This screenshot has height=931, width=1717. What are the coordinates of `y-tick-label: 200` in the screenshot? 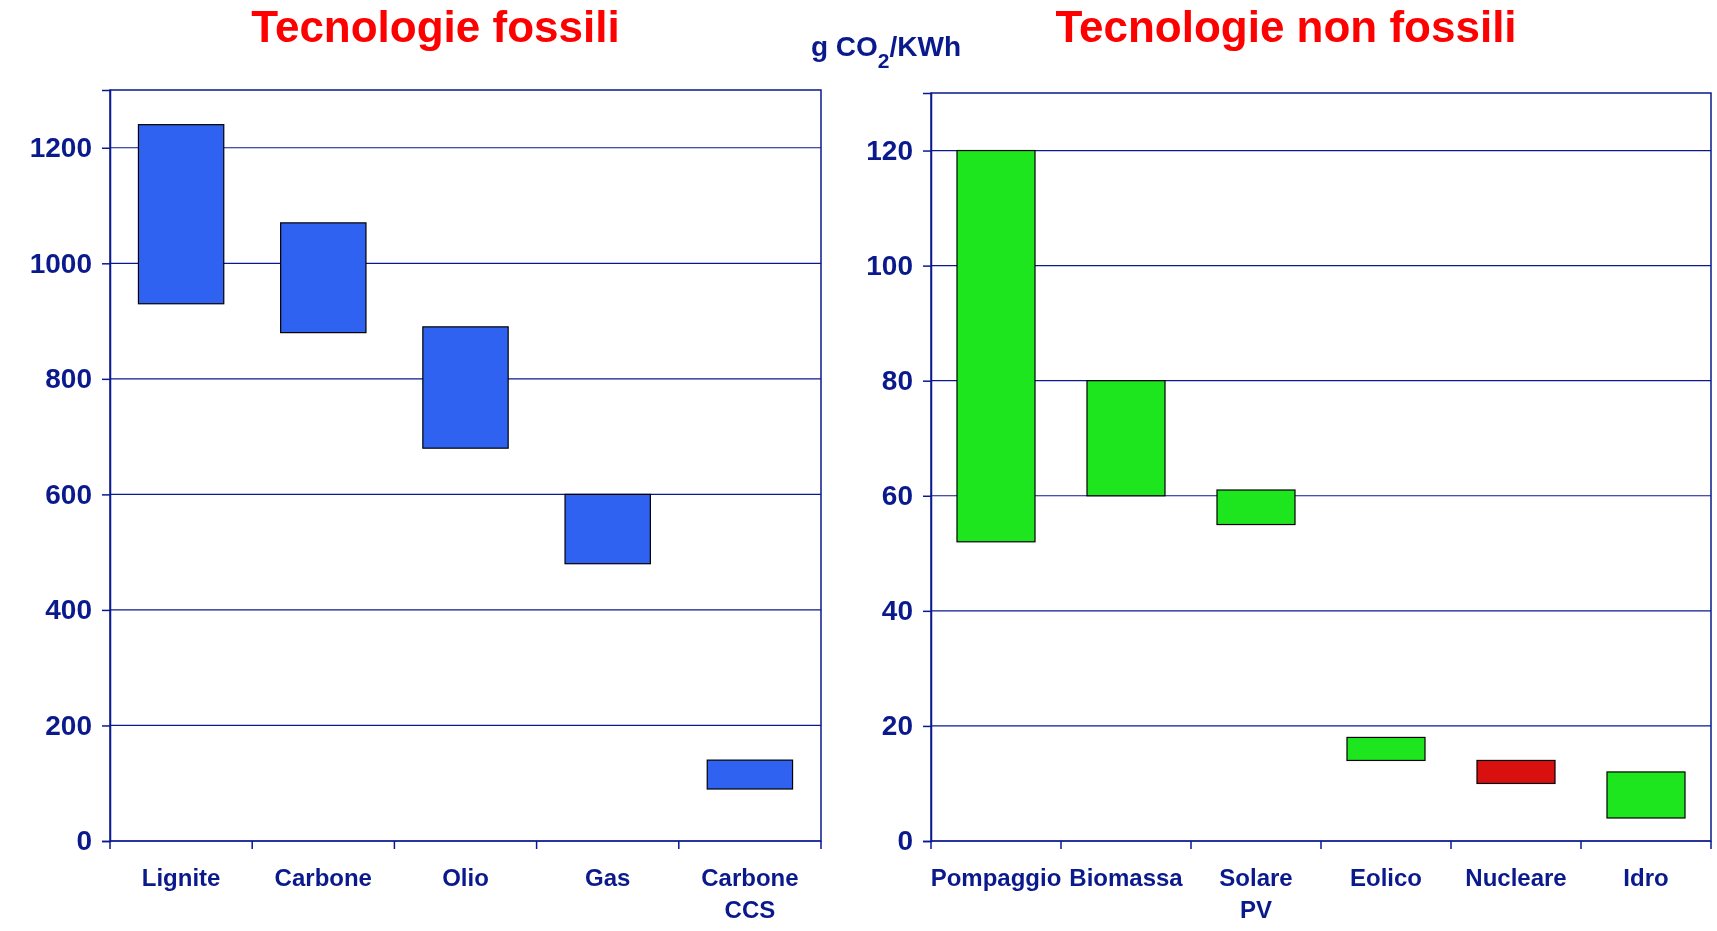 It's located at (68, 725).